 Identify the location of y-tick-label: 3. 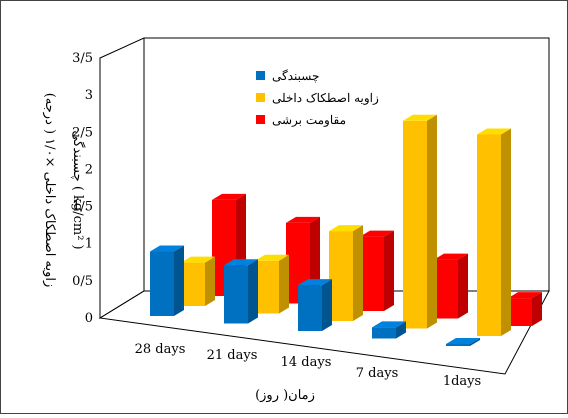
(89, 95).